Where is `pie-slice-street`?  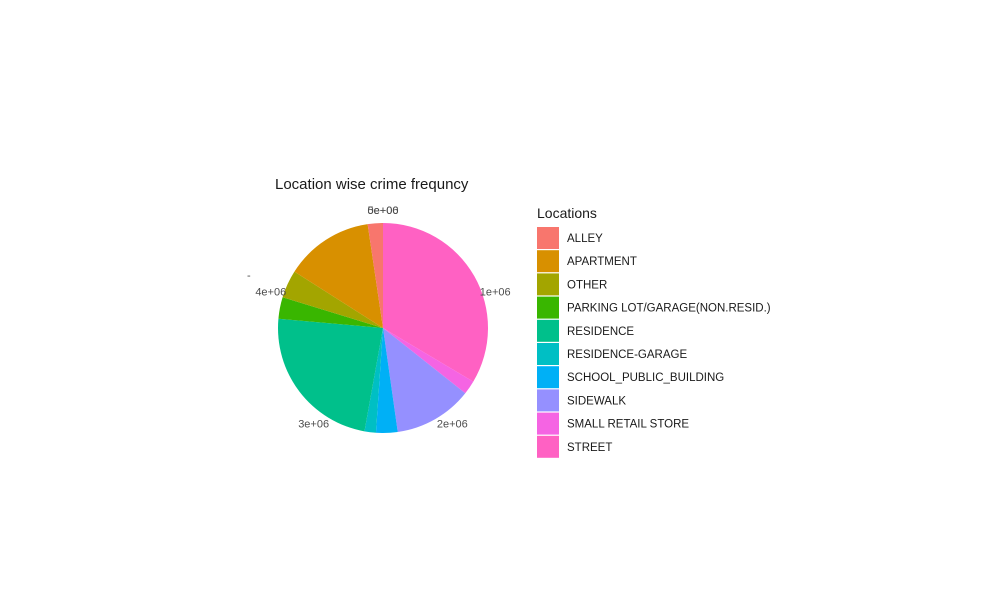 pie-slice-street is located at coordinates (436, 302).